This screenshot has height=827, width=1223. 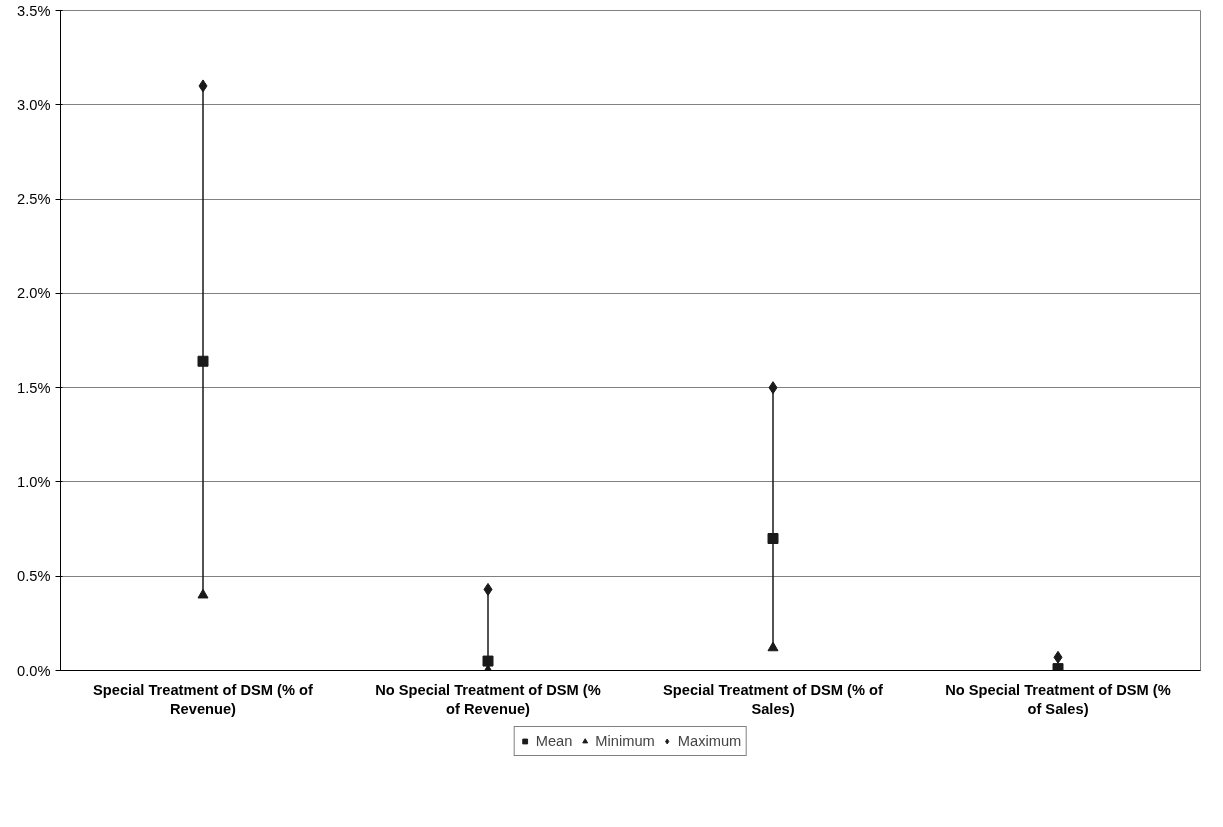 What do you see at coordinates (34, 387) in the screenshot?
I see `y-tick-label: 1.5%` at bounding box center [34, 387].